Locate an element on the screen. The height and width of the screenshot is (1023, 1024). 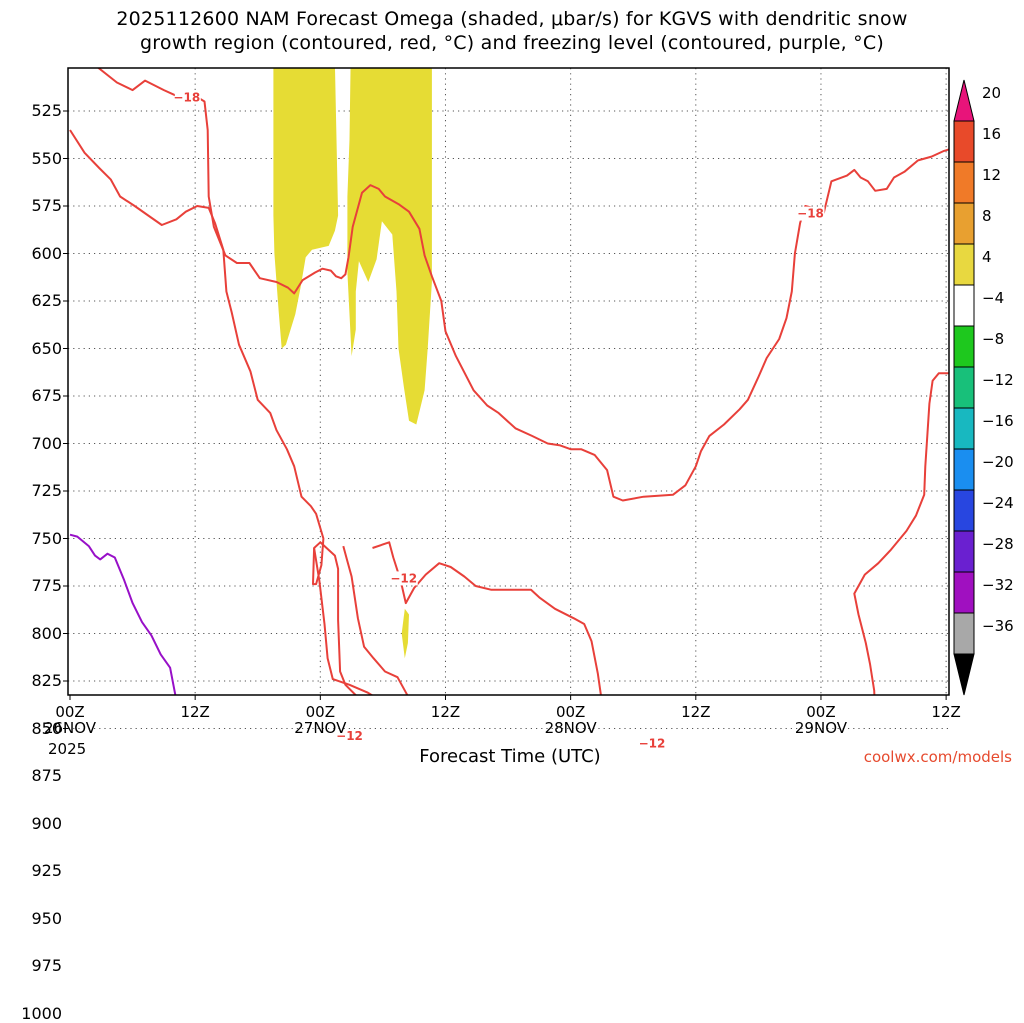
colorbar is located at coordinates (964, 387).